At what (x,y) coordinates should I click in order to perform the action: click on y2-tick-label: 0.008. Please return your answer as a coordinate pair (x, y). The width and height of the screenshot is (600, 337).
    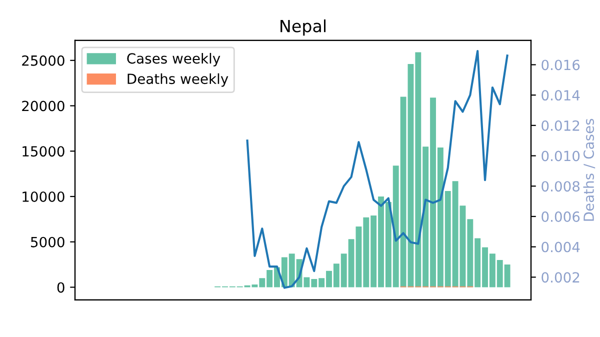
    Looking at the image, I should click on (561, 186).